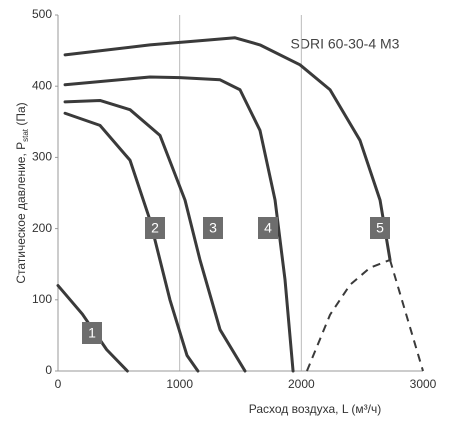  Describe the element at coordinates (301, 384) in the screenshot. I see `x-tick-label: 2000` at that location.